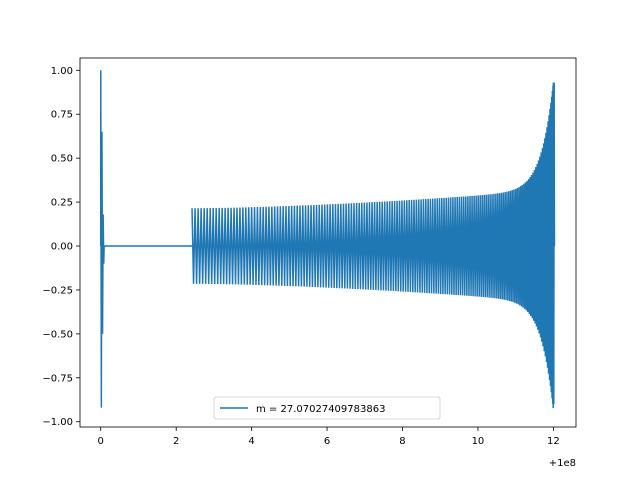 This screenshot has width=640, height=480. What do you see at coordinates (62, 159) in the screenshot?
I see `y-tick-label: 0.50` at bounding box center [62, 159].